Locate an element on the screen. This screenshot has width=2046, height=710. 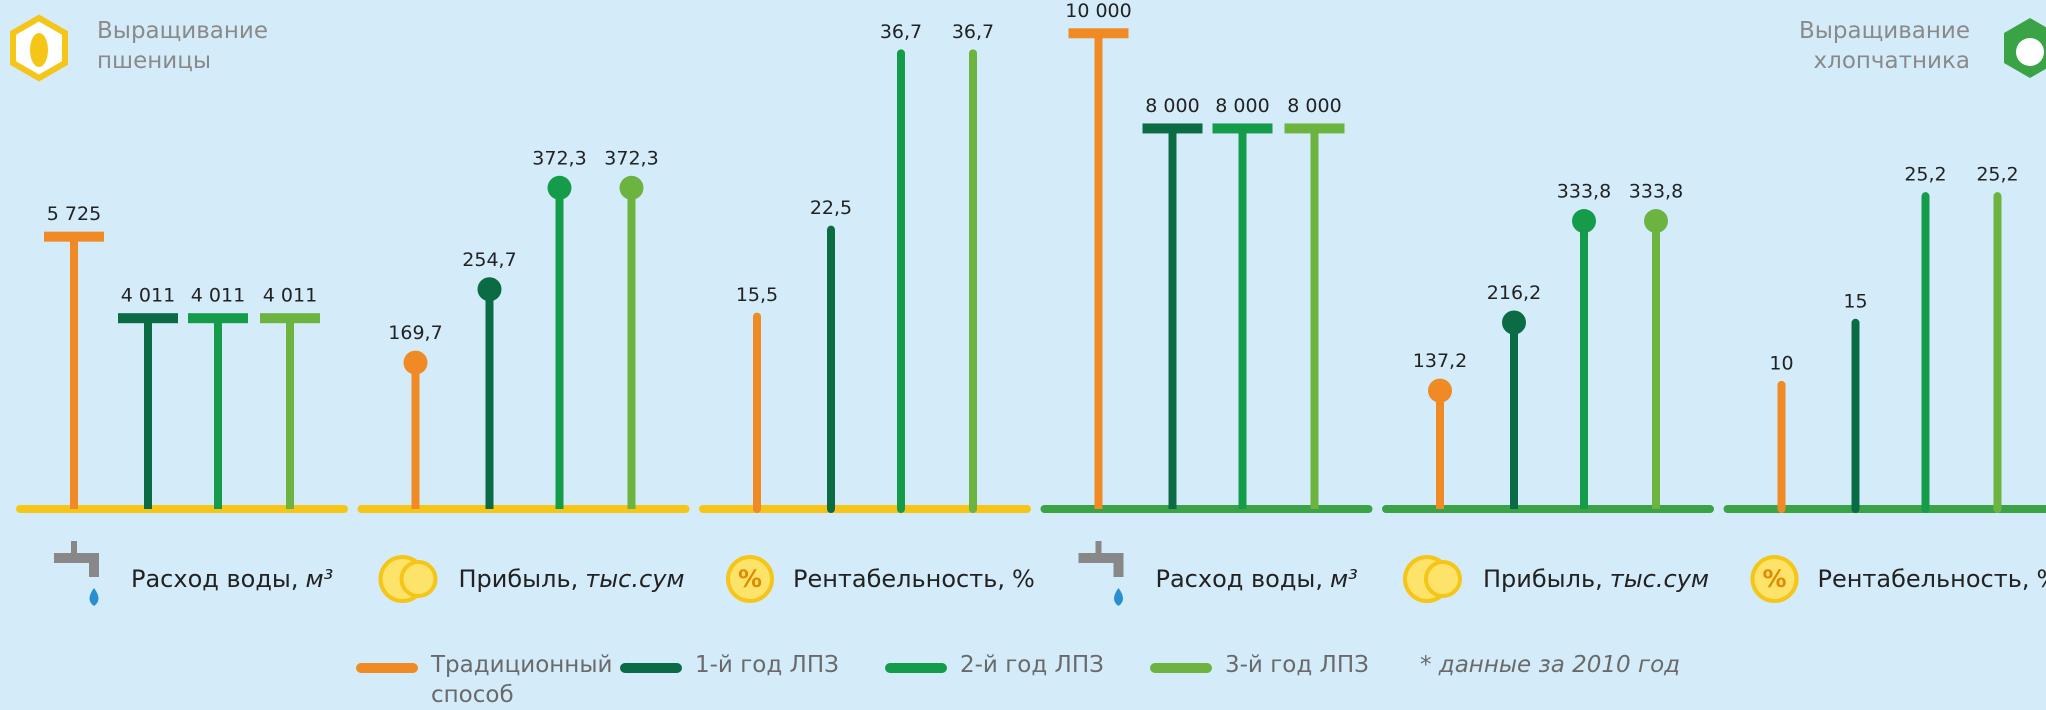
value-label: 10 000 is located at coordinates (1098, 11).